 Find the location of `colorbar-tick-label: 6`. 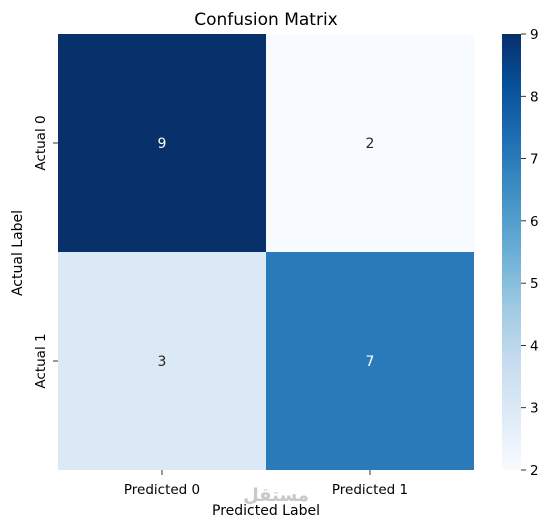

colorbar-tick-label: 6 is located at coordinates (534, 222).